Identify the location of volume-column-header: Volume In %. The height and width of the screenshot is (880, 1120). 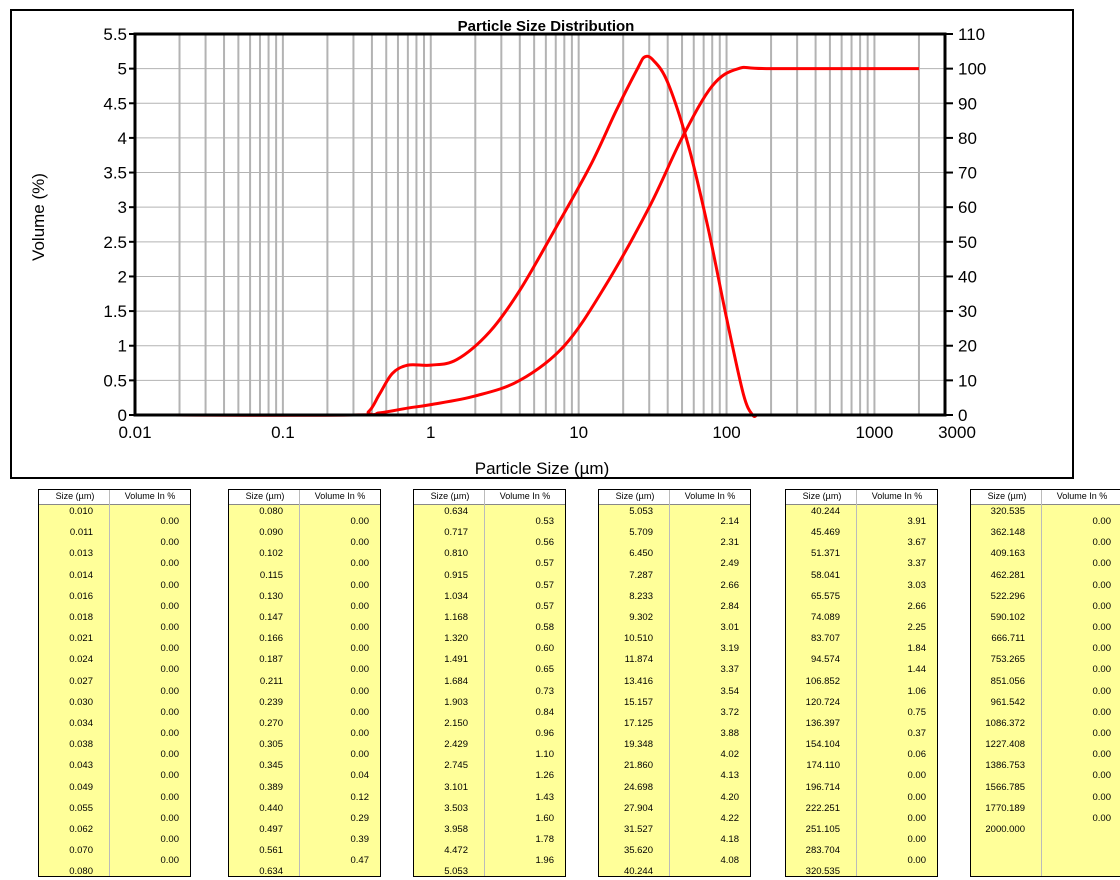
(710, 496).